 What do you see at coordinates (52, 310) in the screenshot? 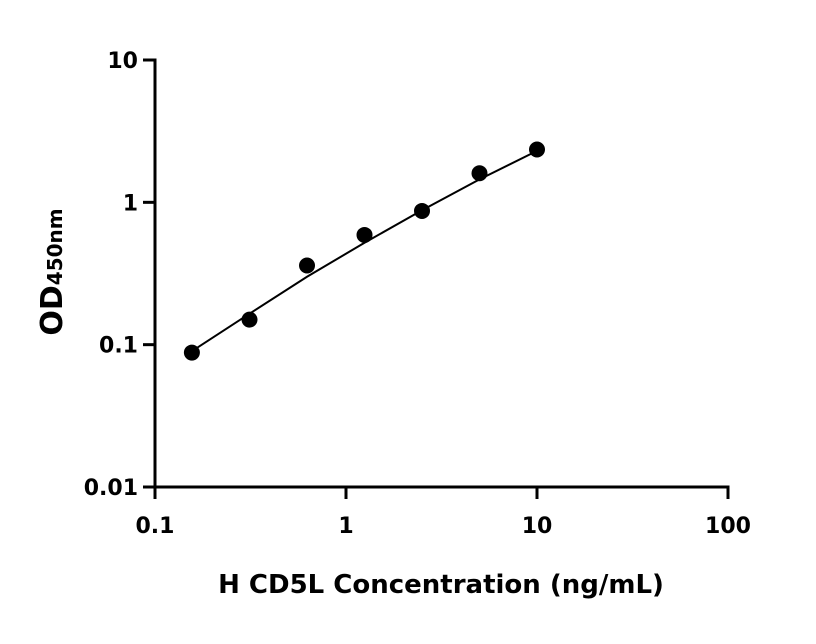
I see `y-axis-label-main: OD` at bounding box center [52, 310].